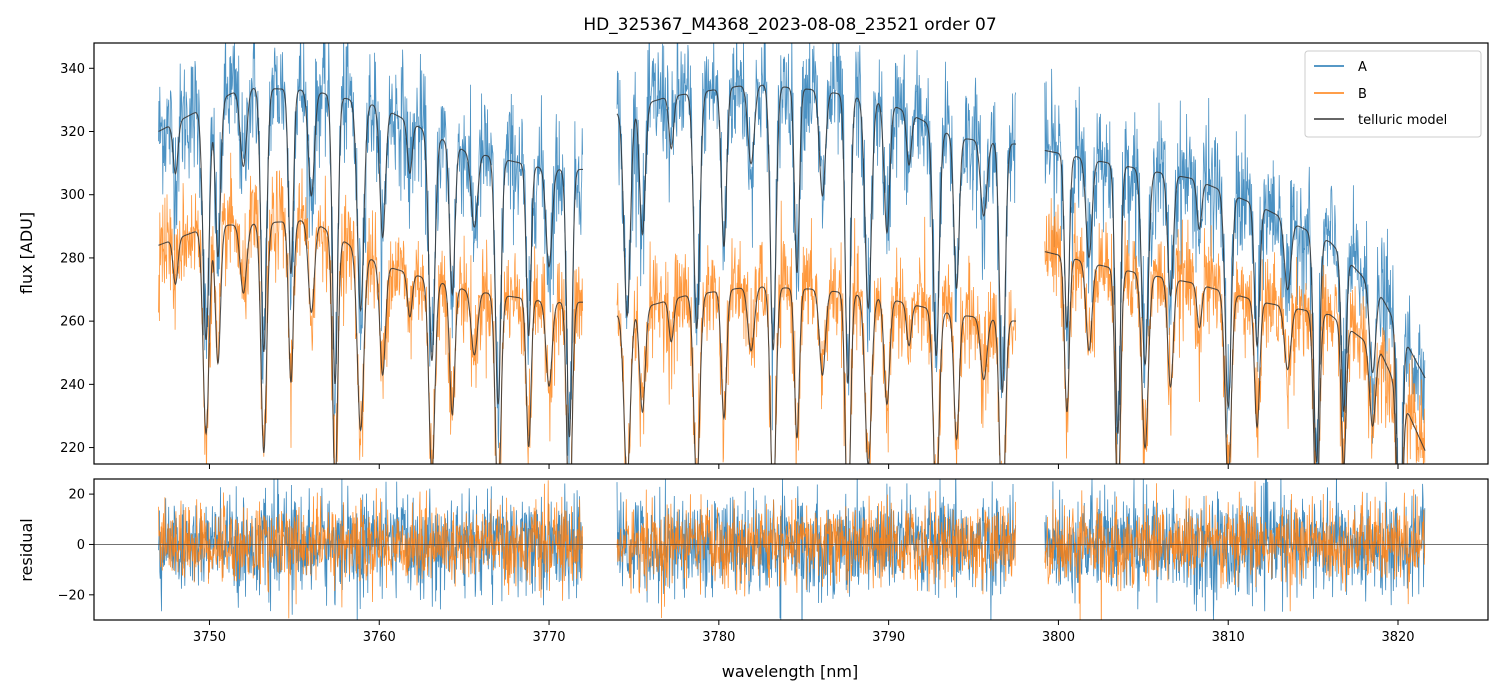  I want to click on legend: A B telluric model, so click(1393, 94).